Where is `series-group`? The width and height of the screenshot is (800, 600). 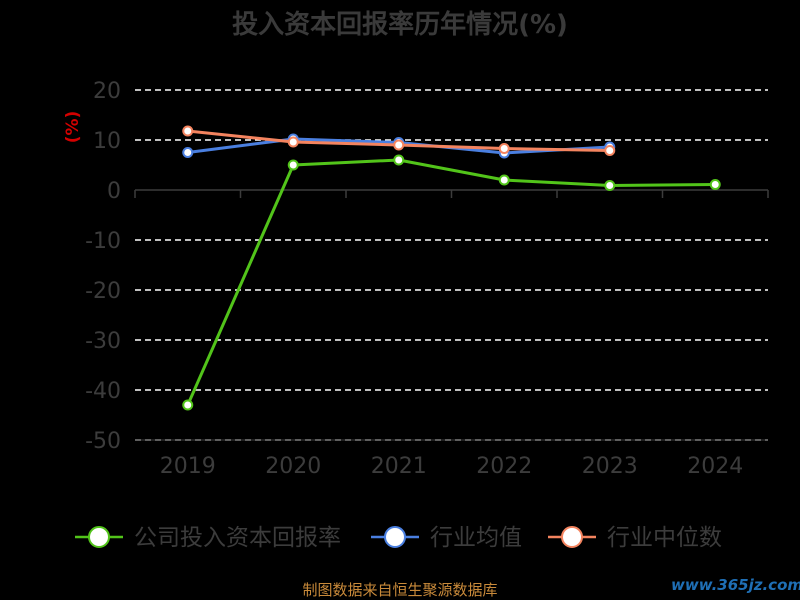
series-group is located at coordinates (399, 140).